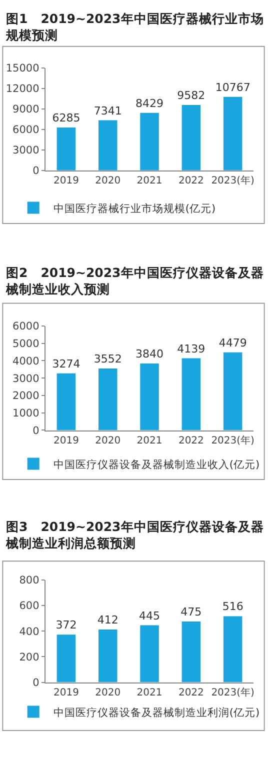  What do you see at coordinates (66, 625) in the screenshot?
I see `data-label: 372` at bounding box center [66, 625].